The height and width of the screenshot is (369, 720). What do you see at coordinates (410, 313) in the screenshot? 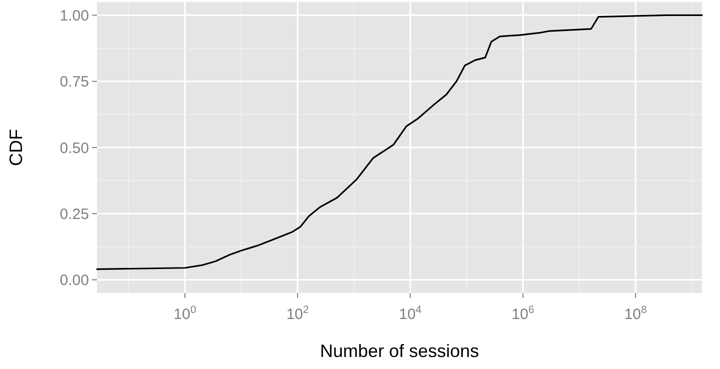
I see `x-tick-label: 10$^{4}$` at bounding box center [410, 313].